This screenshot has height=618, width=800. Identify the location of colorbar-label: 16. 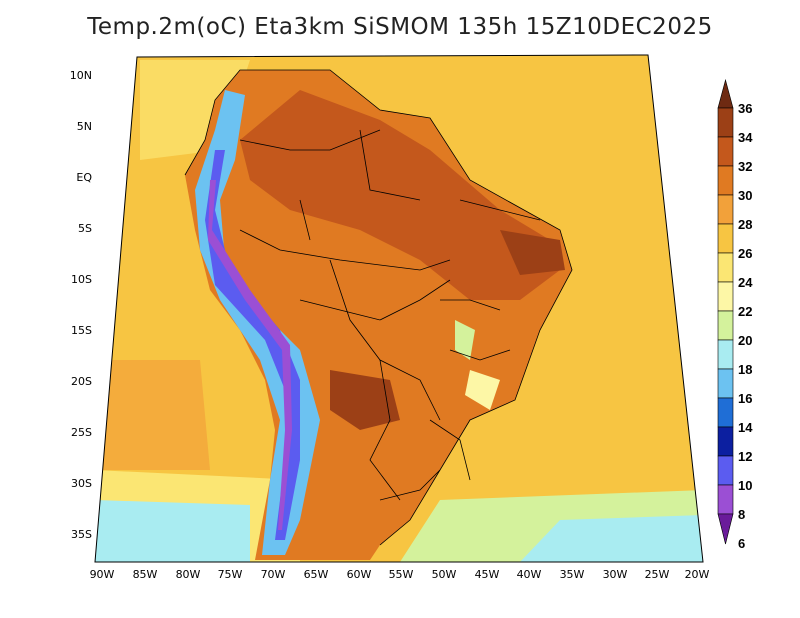
(745, 398).